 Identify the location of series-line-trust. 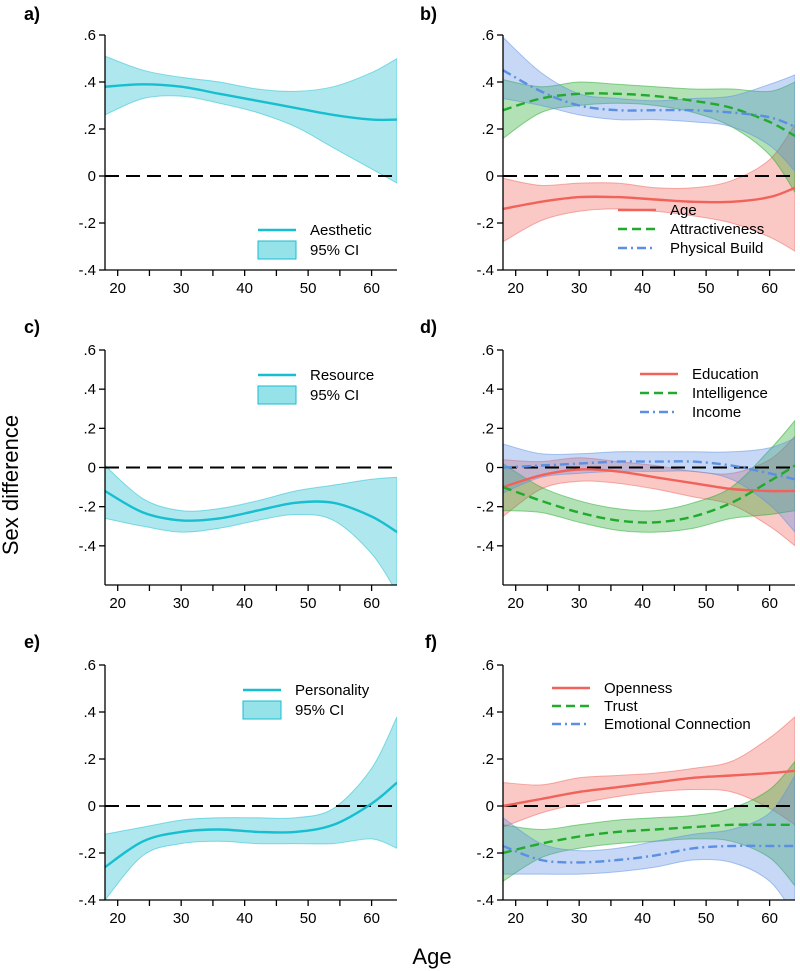
(649, 839).